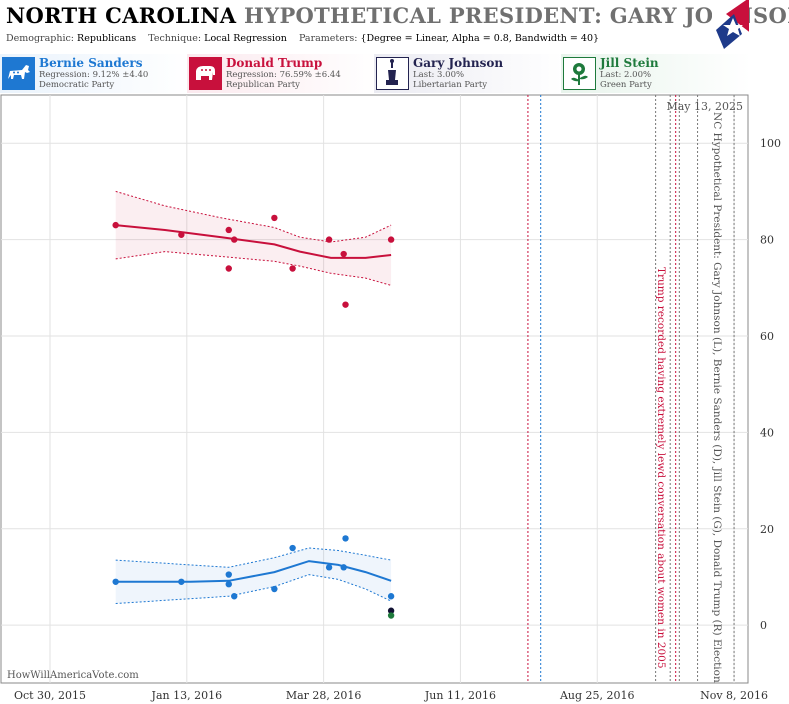  I want to click on chart-date: May 13, 2025, so click(704, 106).